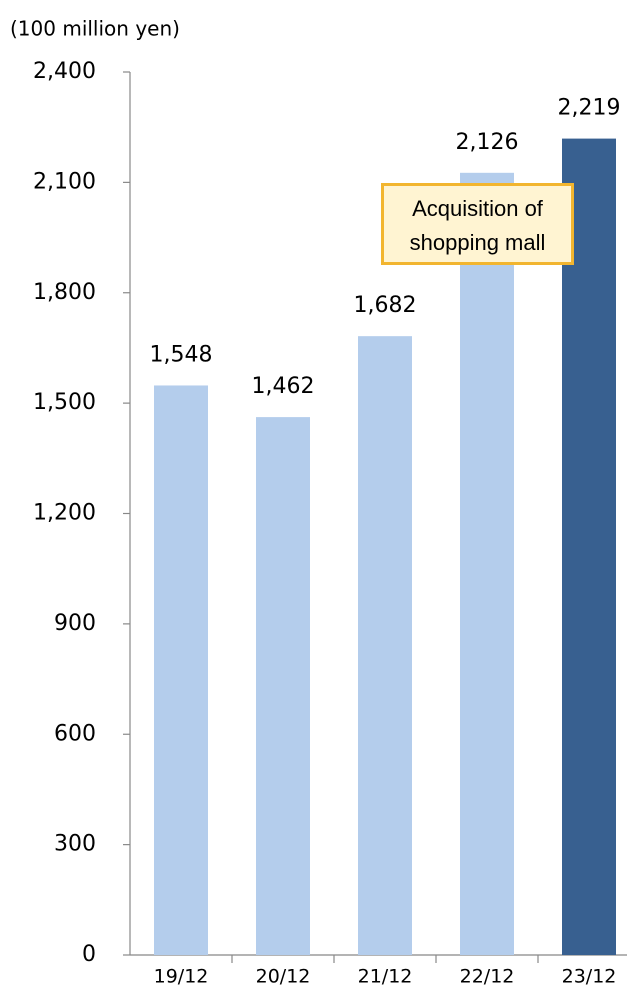  I want to click on y-tick-label: 1,800, so click(64, 292).